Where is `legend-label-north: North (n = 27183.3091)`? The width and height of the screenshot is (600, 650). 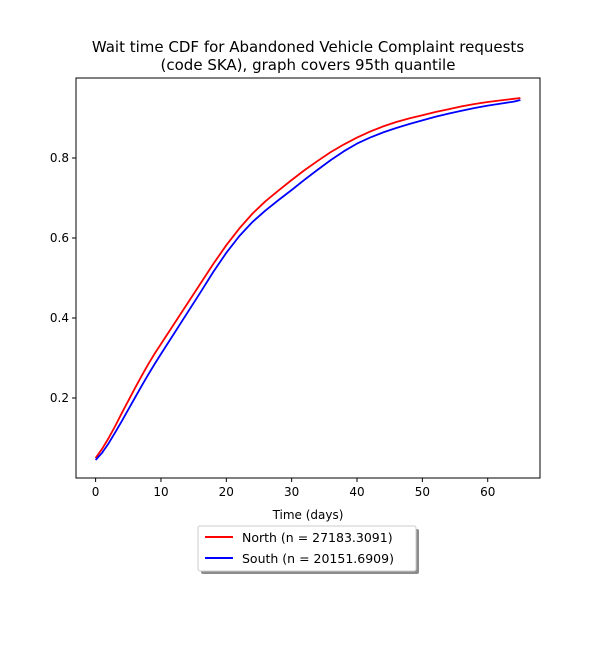
legend-label-north: North (n = 27183.3091) is located at coordinates (317, 537).